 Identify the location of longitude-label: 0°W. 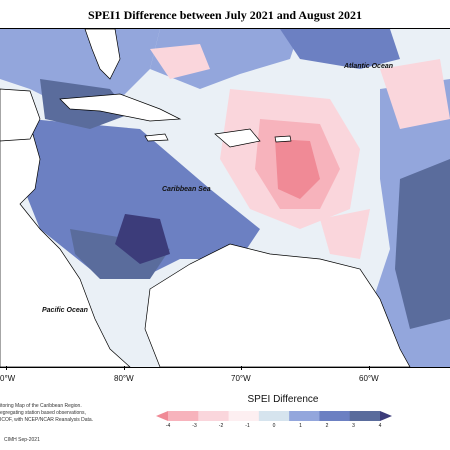
(8, 378).